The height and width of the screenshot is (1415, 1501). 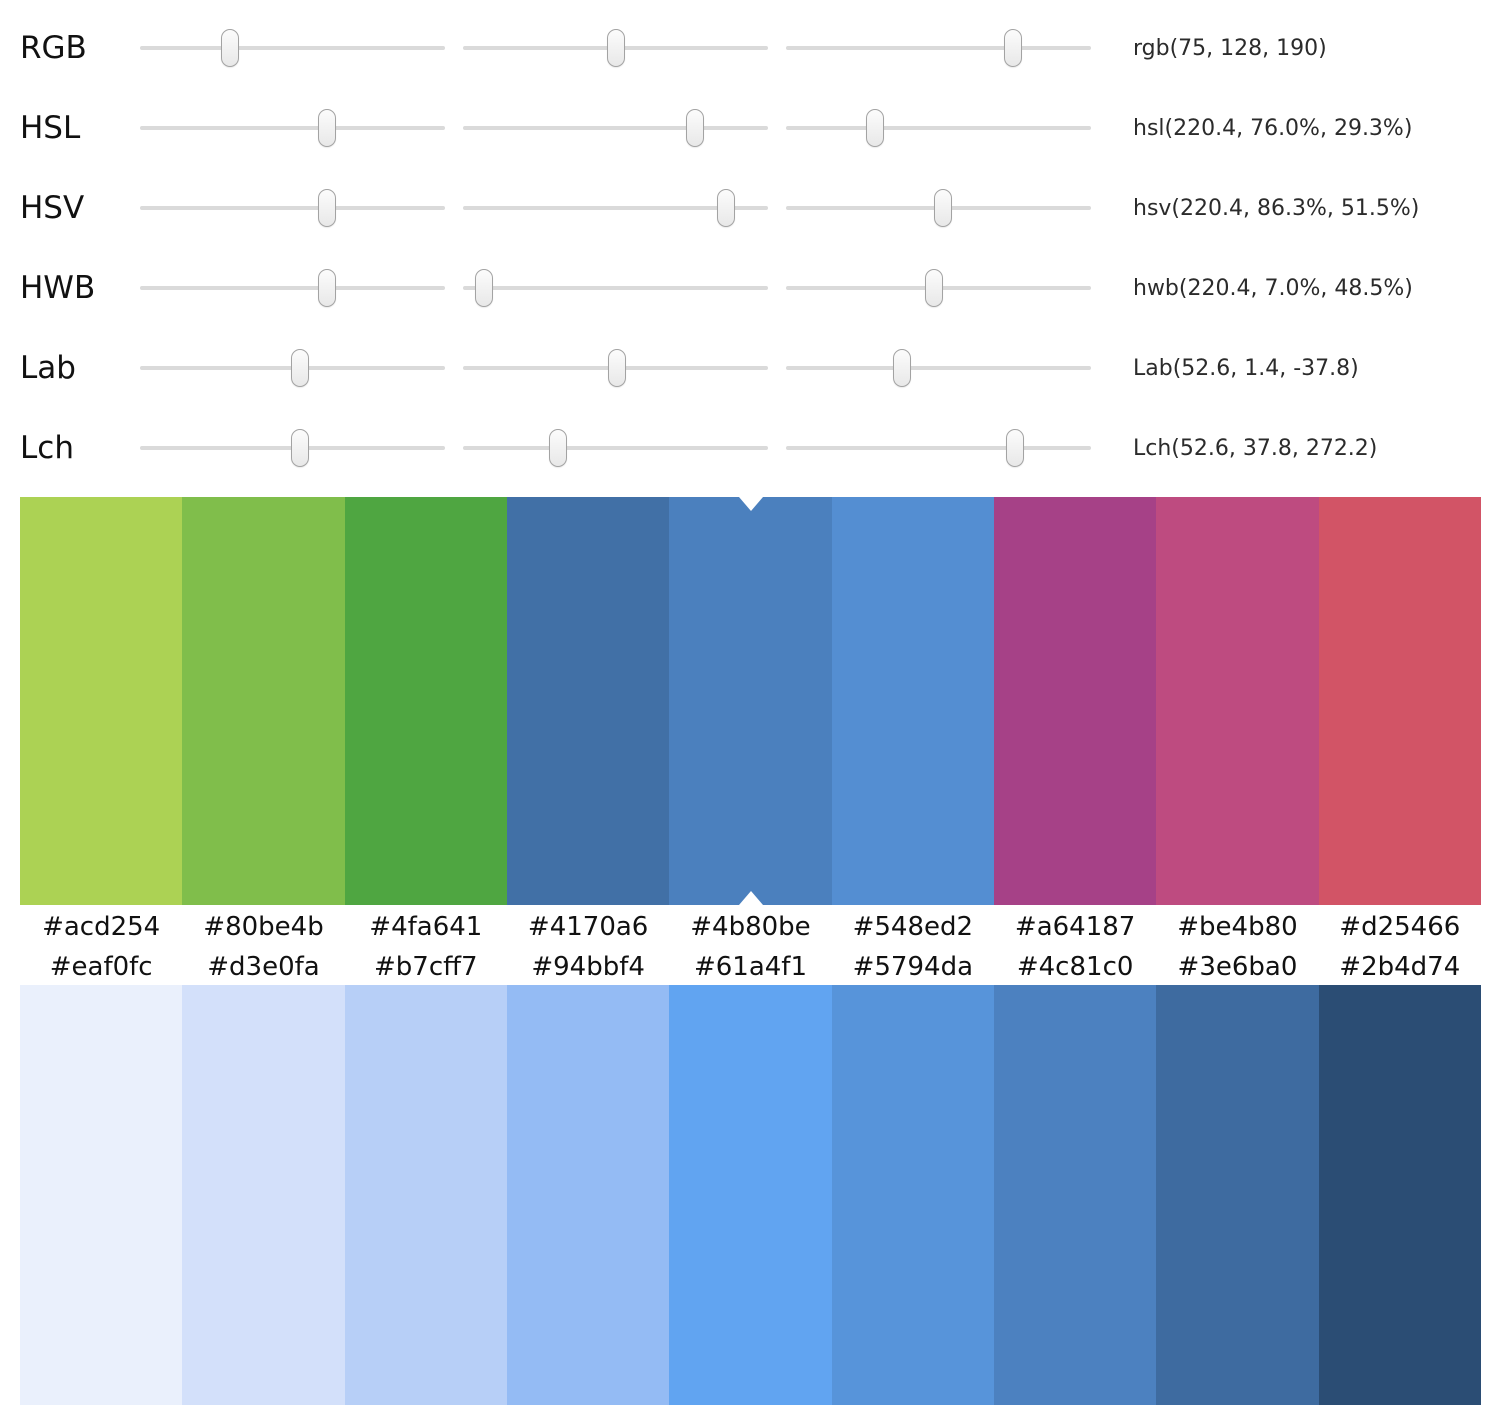 I want to click on hue-hex-8: #d25466, so click(x=1400, y=927).